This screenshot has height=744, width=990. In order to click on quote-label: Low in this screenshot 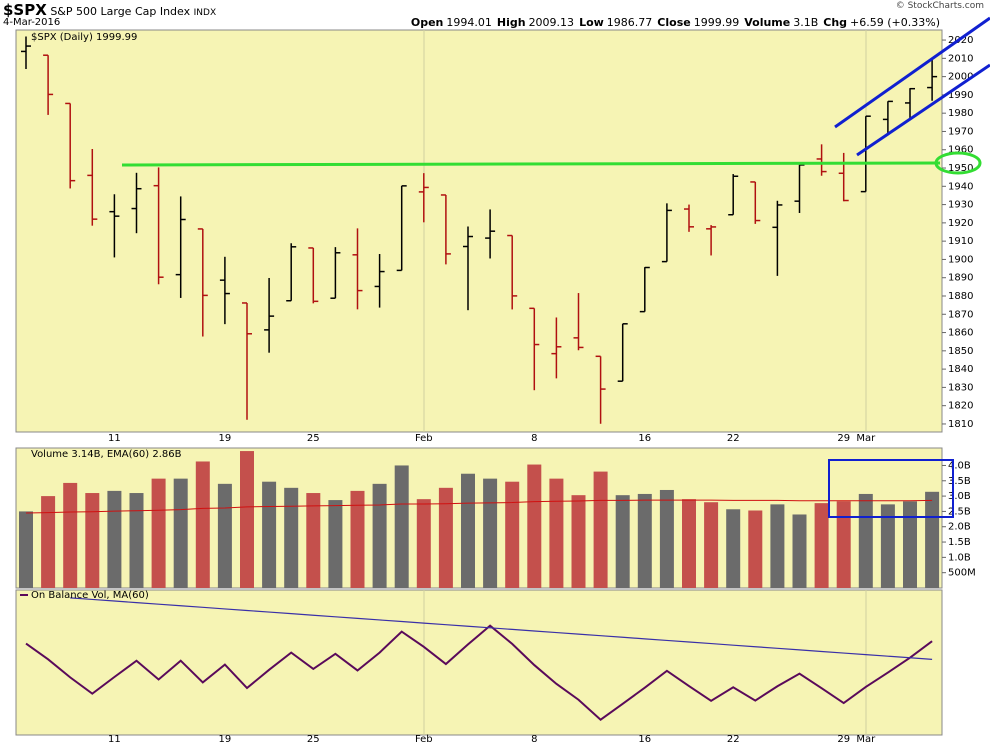, I will do `click(591, 22)`.